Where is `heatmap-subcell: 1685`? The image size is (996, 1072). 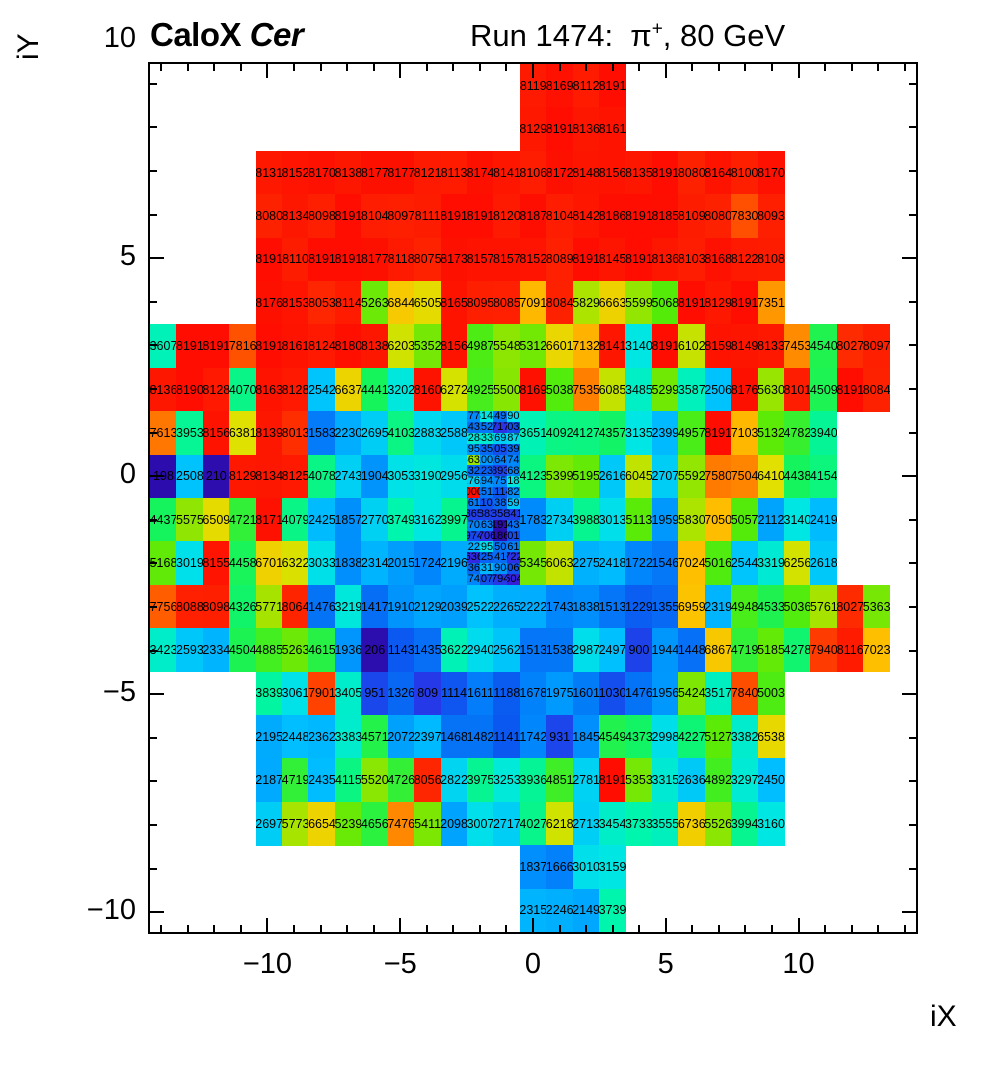
heatmap-subcell: 1685 is located at coordinates (513, 471).